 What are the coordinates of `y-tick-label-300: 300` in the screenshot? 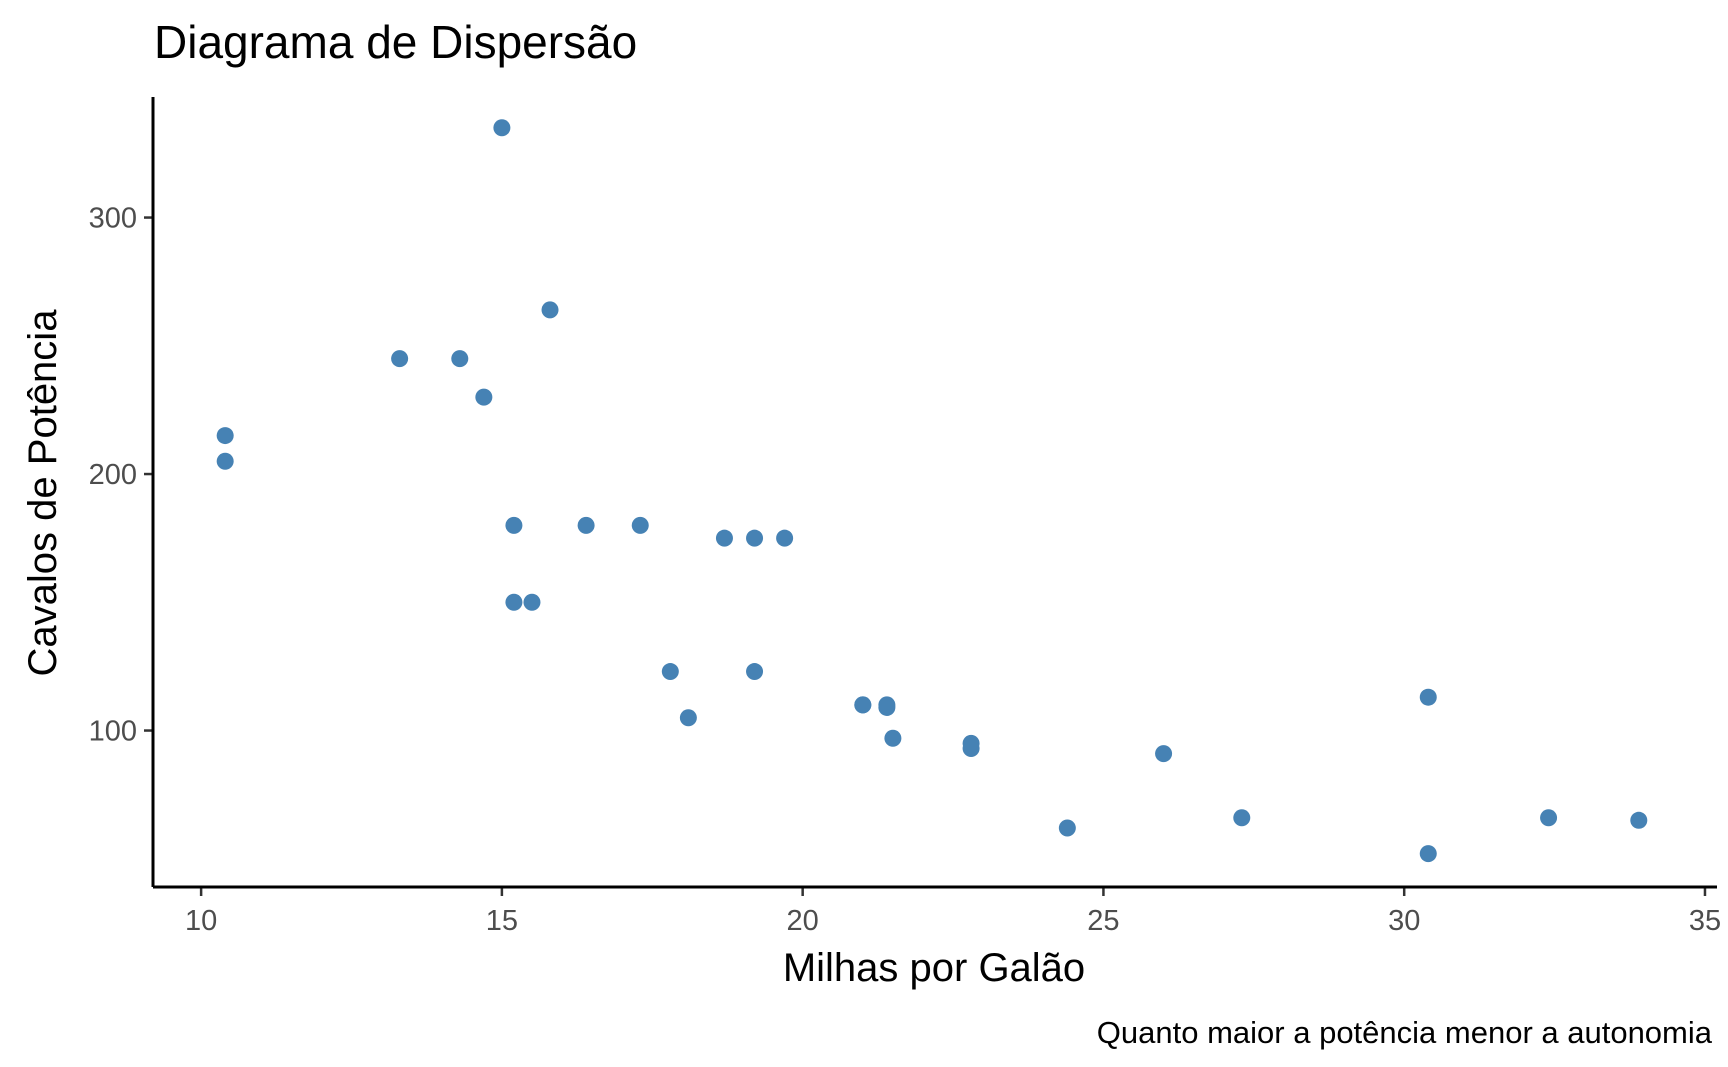 It's located at (113, 219).